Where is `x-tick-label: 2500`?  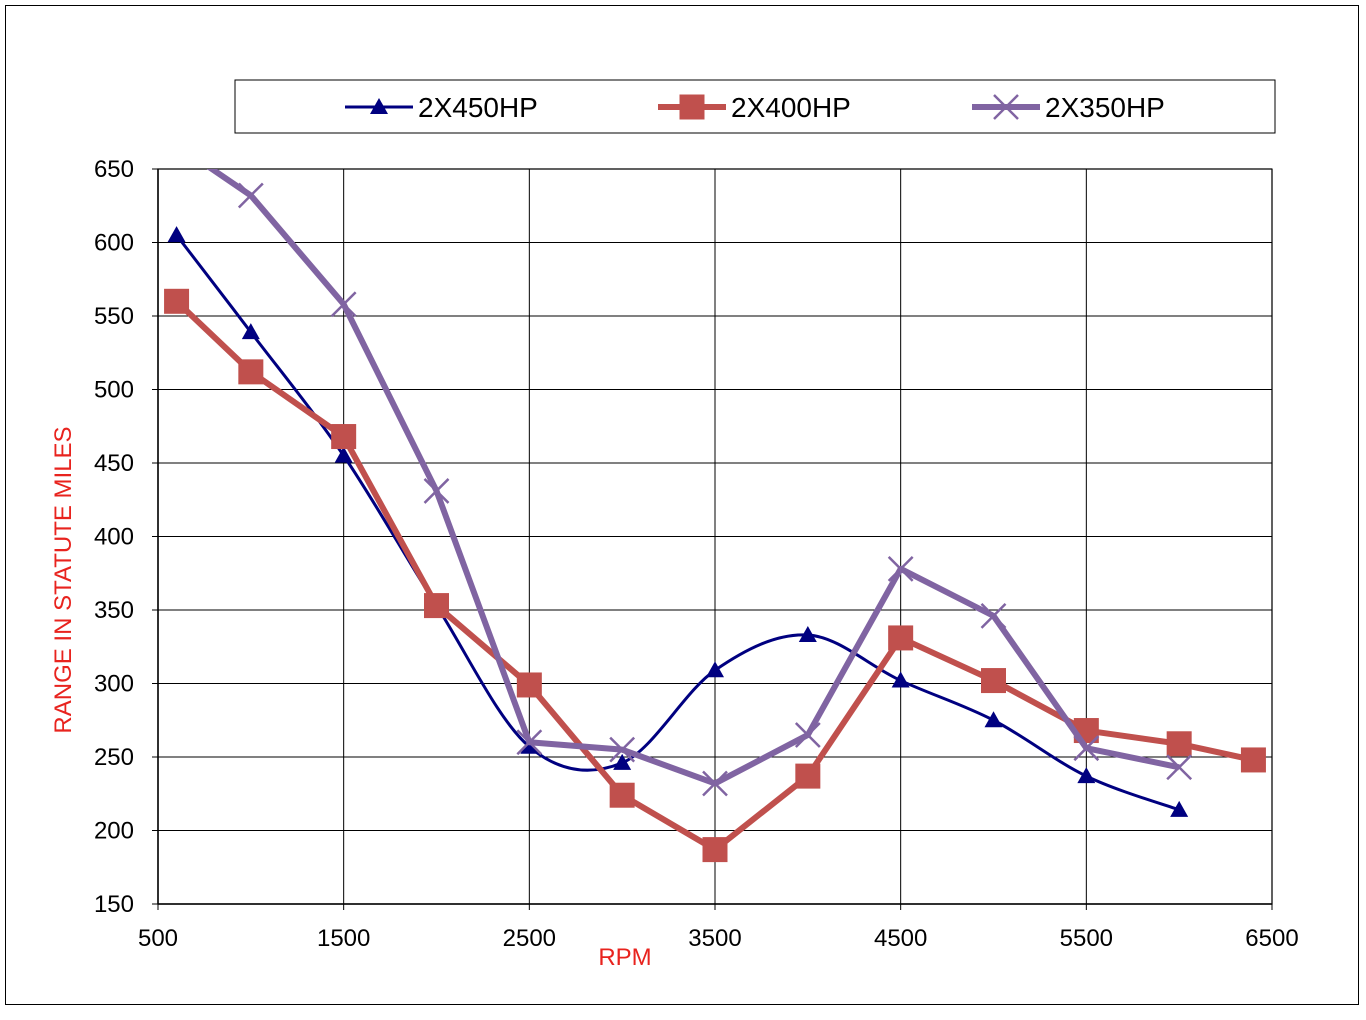
x-tick-label: 2500 is located at coordinates (529, 938).